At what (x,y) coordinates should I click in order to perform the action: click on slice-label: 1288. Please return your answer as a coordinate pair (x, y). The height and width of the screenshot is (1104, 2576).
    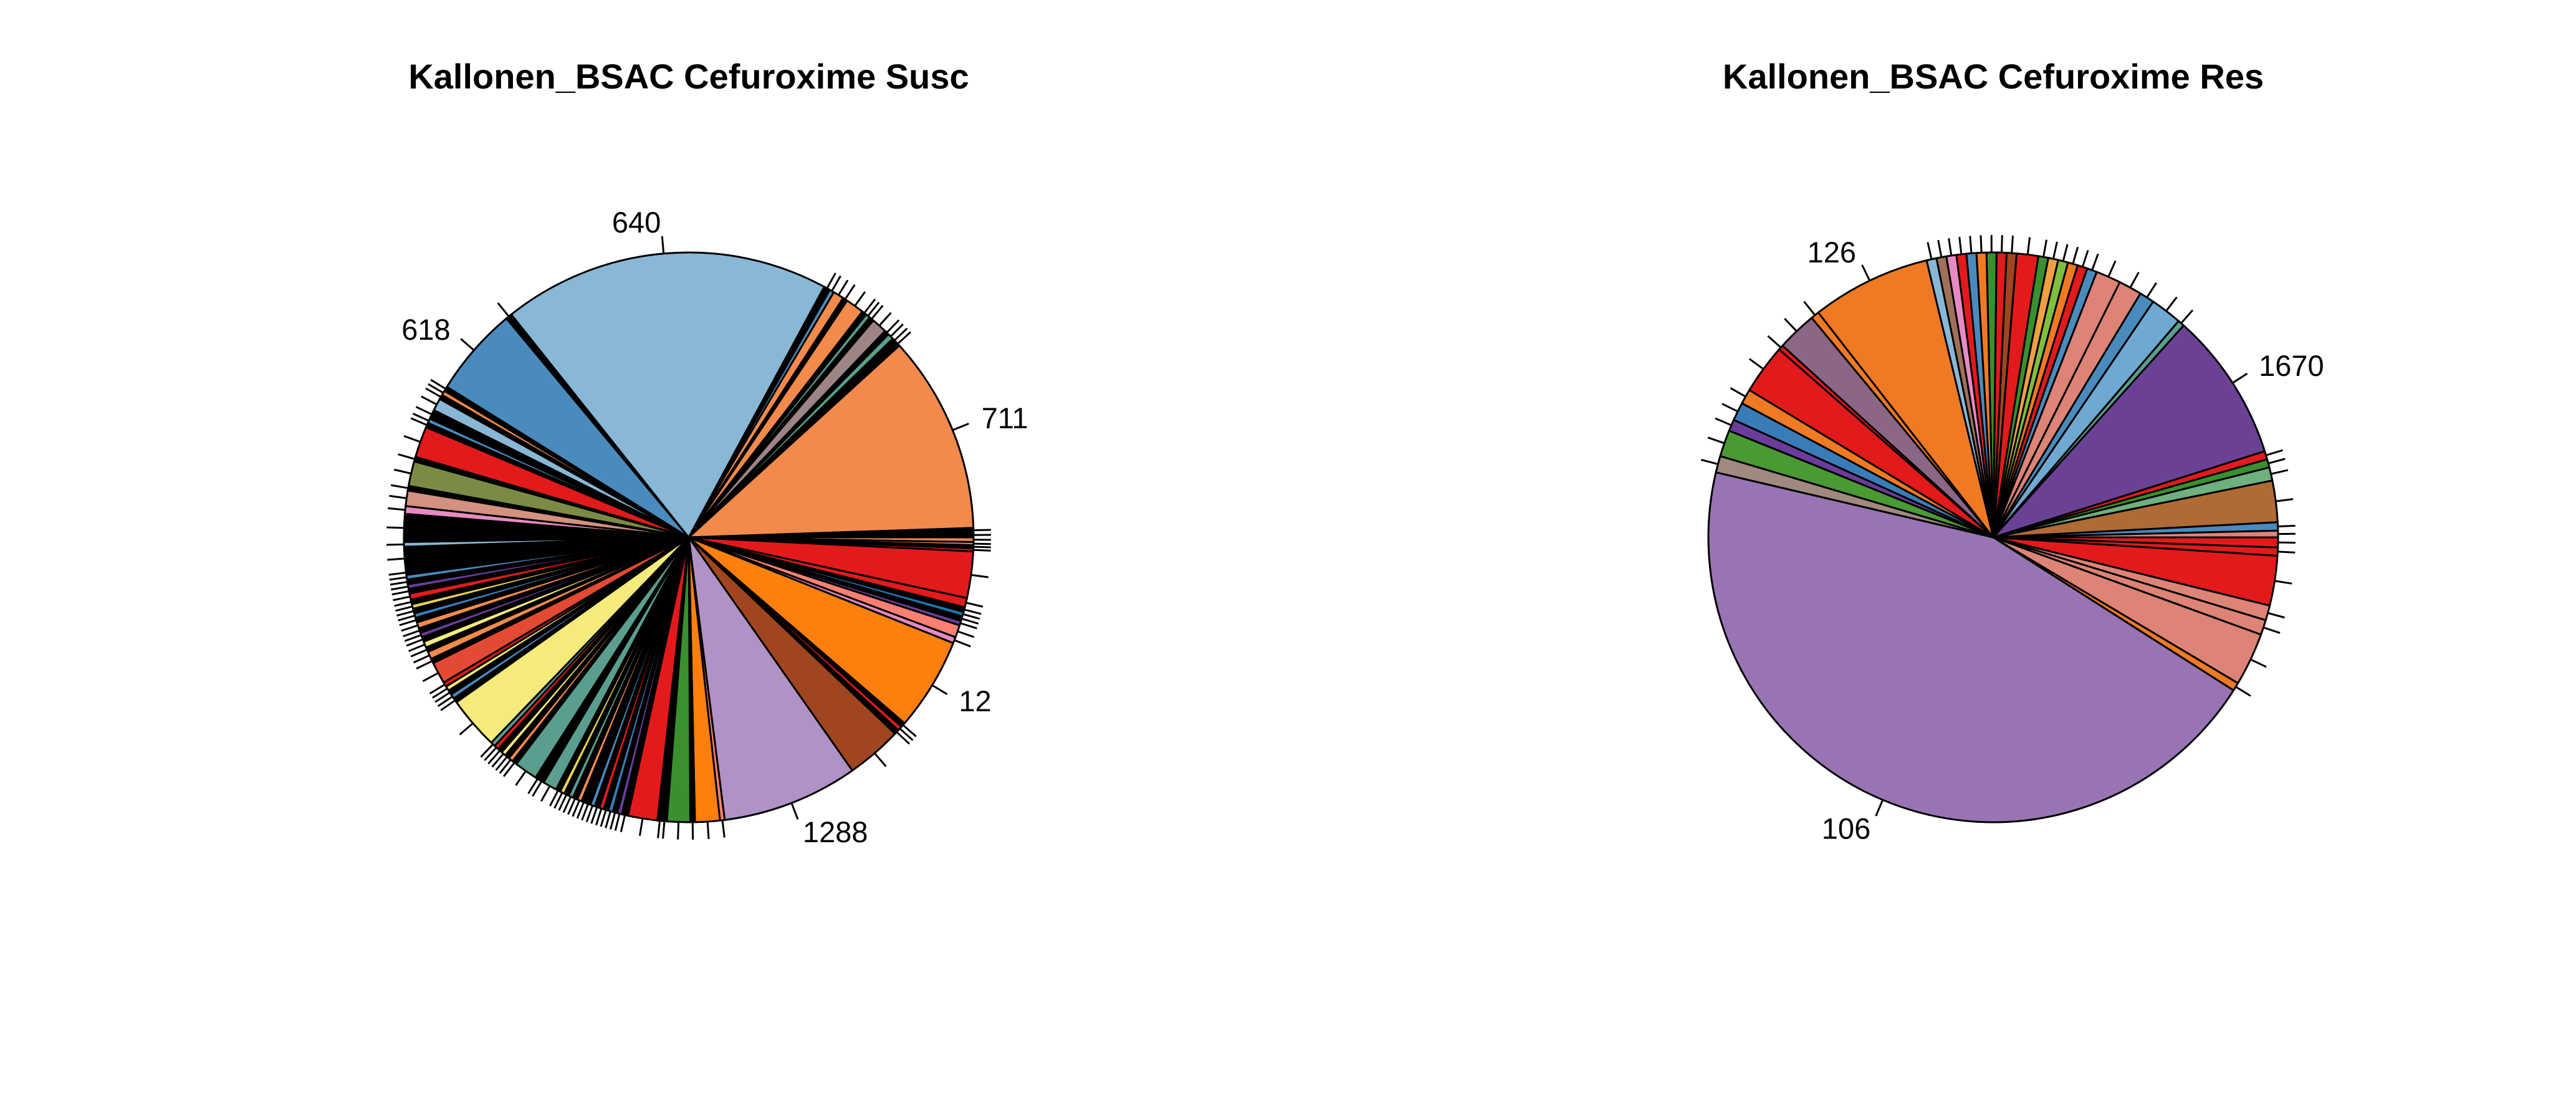
    Looking at the image, I should click on (836, 832).